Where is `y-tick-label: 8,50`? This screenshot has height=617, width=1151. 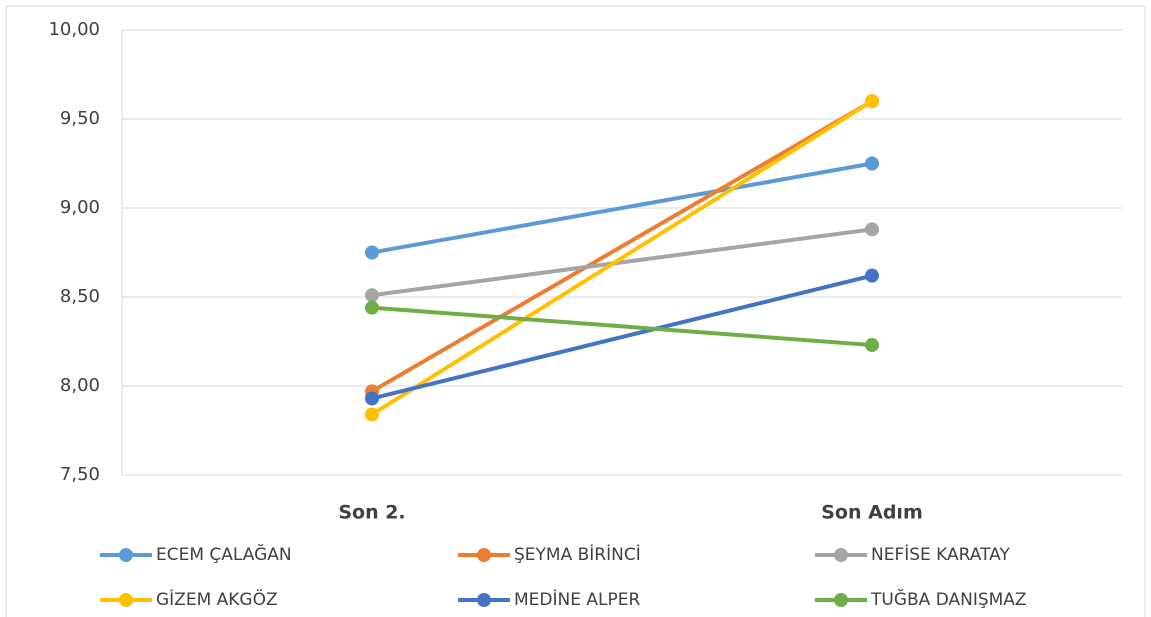
y-tick-label: 8,50 is located at coordinates (80, 296).